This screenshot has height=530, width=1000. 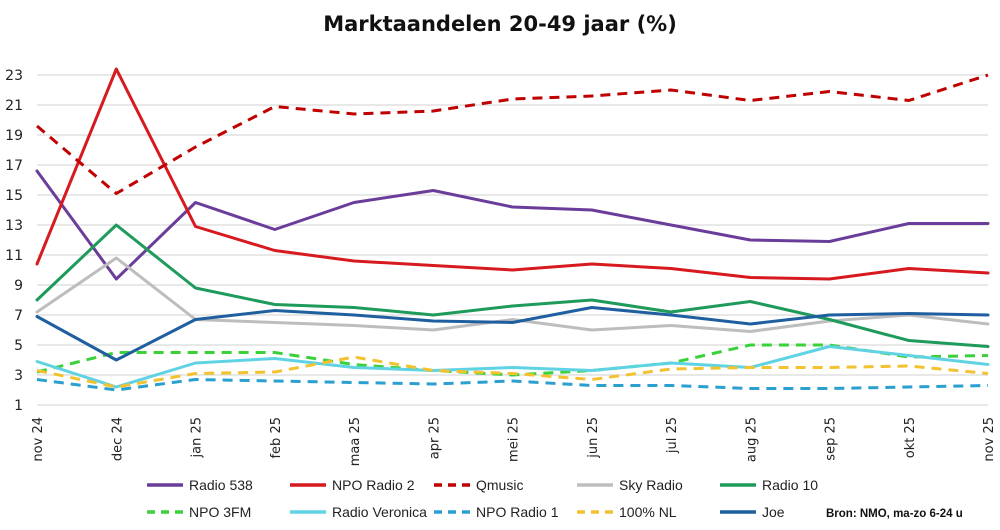 What do you see at coordinates (221, 485) in the screenshot?
I see `legend-label: Radio 538` at bounding box center [221, 485].